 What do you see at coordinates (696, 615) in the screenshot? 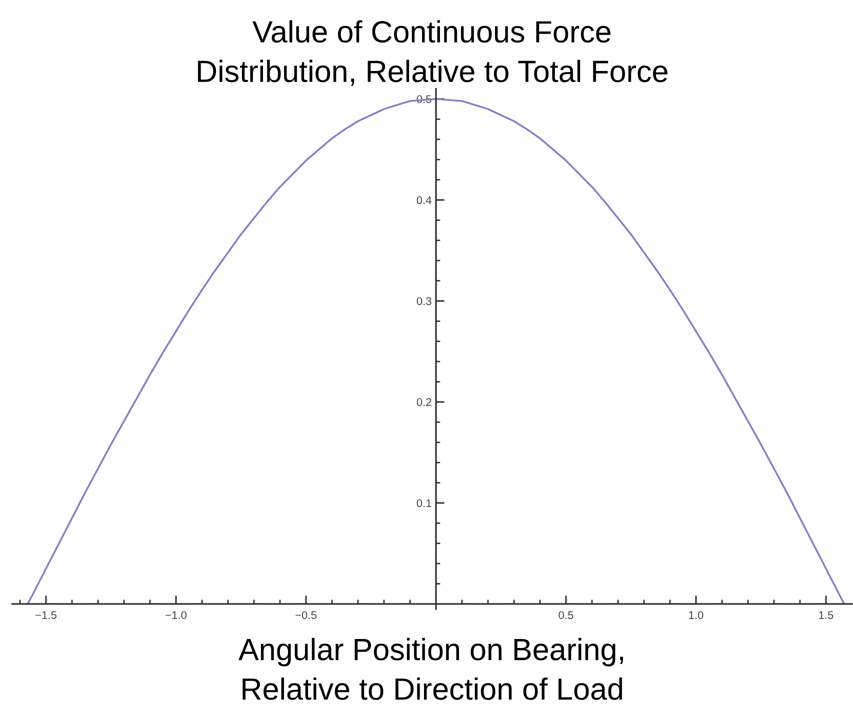
I see `x-tick-label: 1.0` at bounding box center [696, 615].